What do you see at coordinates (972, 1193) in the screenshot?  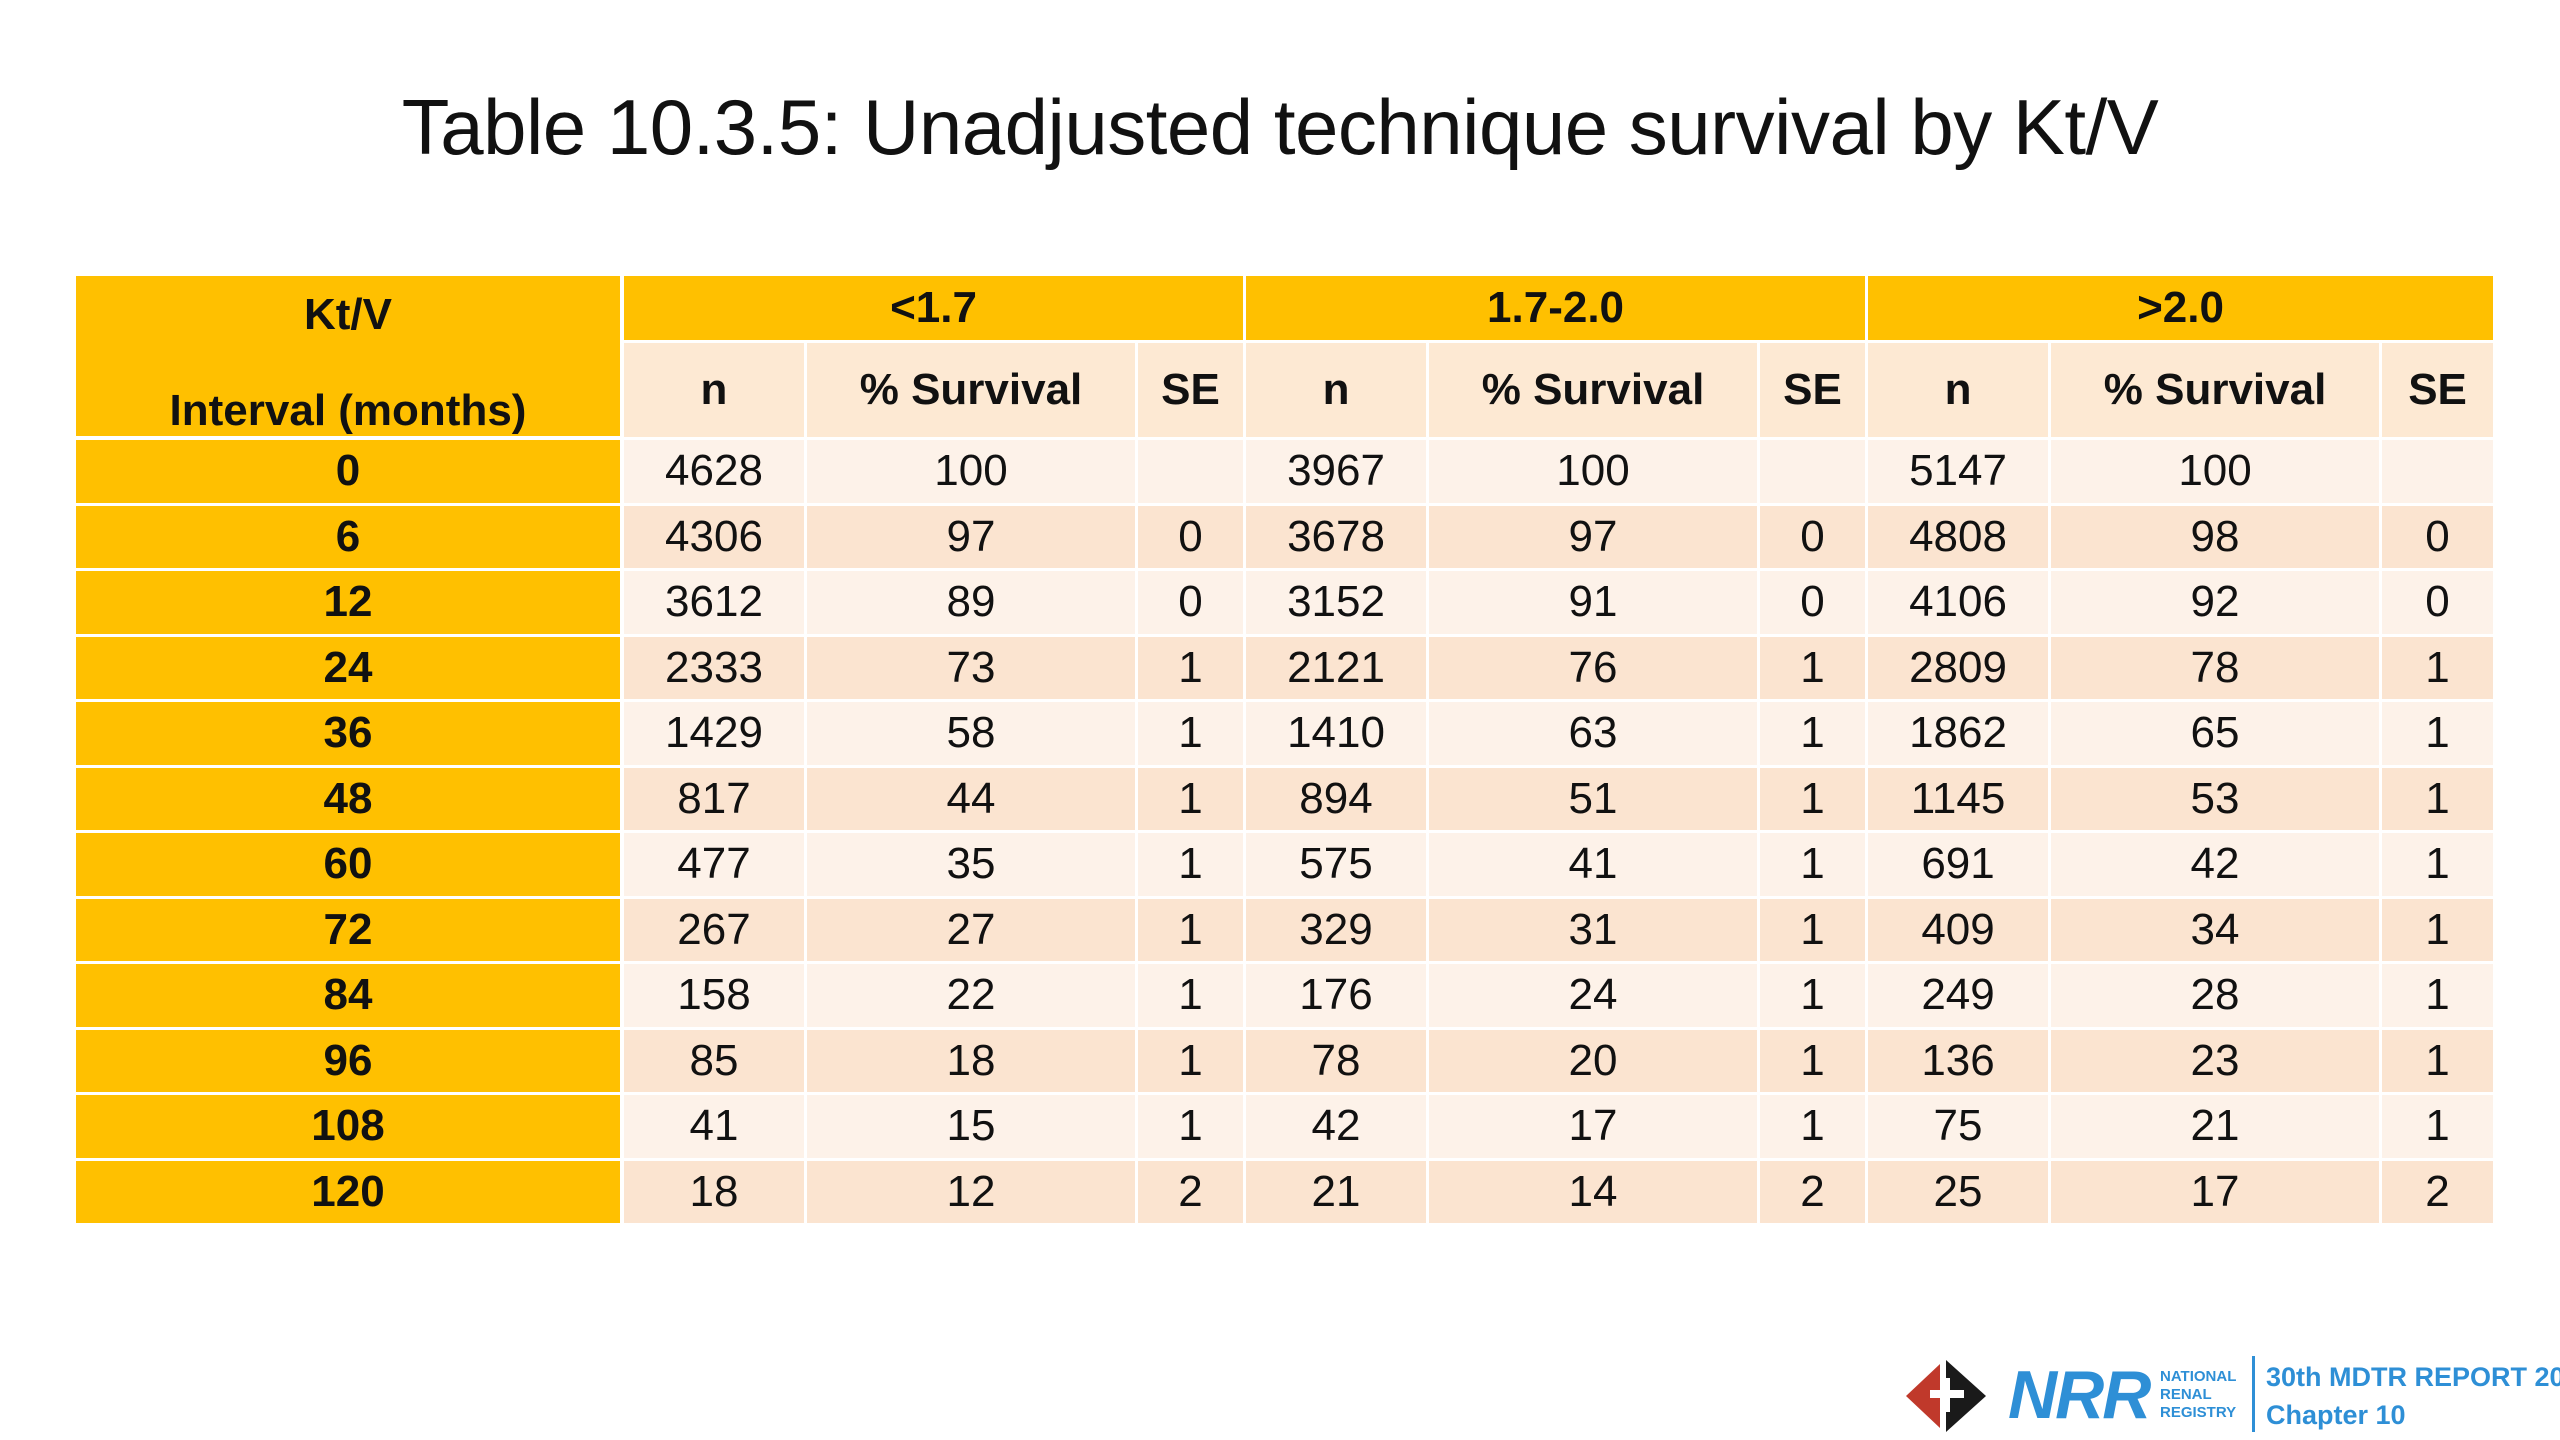 I see `table-cell: 12` at bounding box center [972, 1193].